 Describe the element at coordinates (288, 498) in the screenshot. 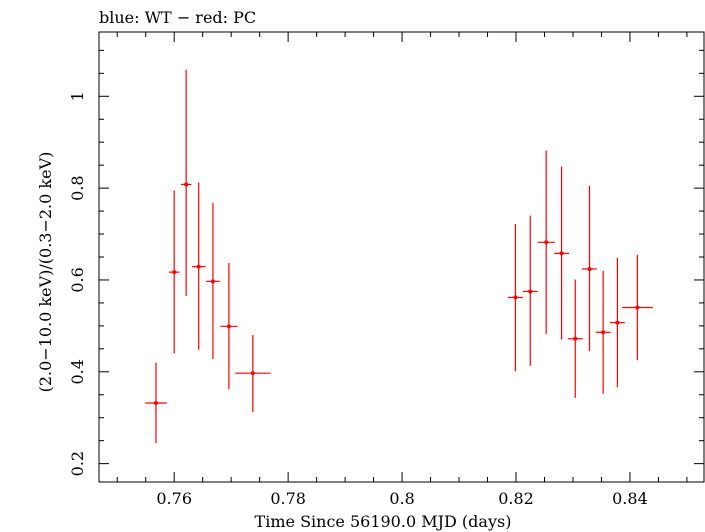

I see `x-tick-label: 0.78` at that location.